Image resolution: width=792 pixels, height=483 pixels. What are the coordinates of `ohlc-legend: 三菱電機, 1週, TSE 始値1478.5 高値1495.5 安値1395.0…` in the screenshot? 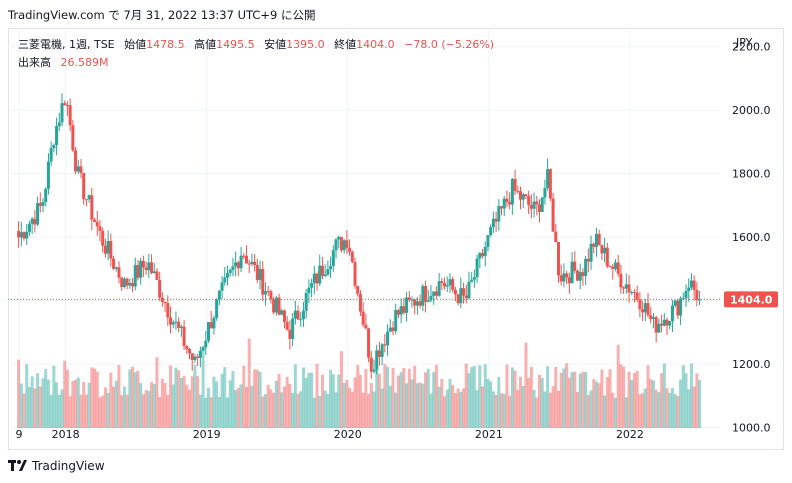 It's located at (256, 44).